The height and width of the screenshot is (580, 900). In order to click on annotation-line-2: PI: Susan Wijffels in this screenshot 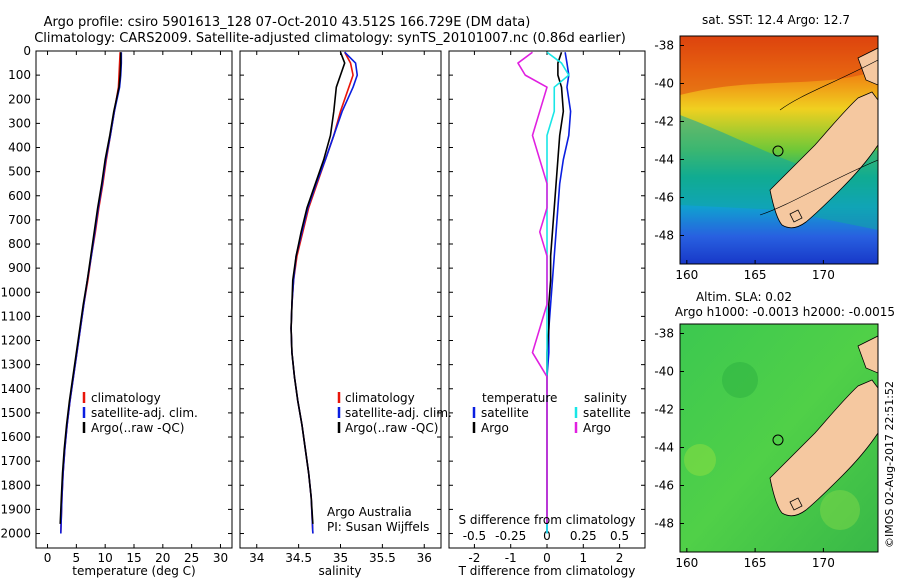, I will do `click(378, 527)`.